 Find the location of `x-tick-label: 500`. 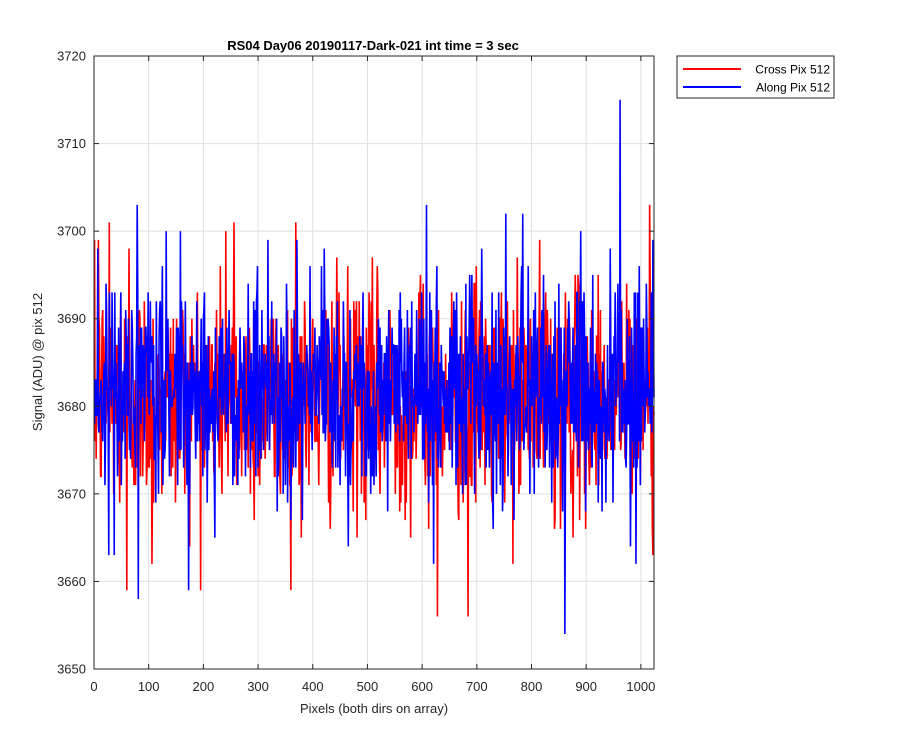

x-tick-label: 500 is located at coordinates (368, 686).